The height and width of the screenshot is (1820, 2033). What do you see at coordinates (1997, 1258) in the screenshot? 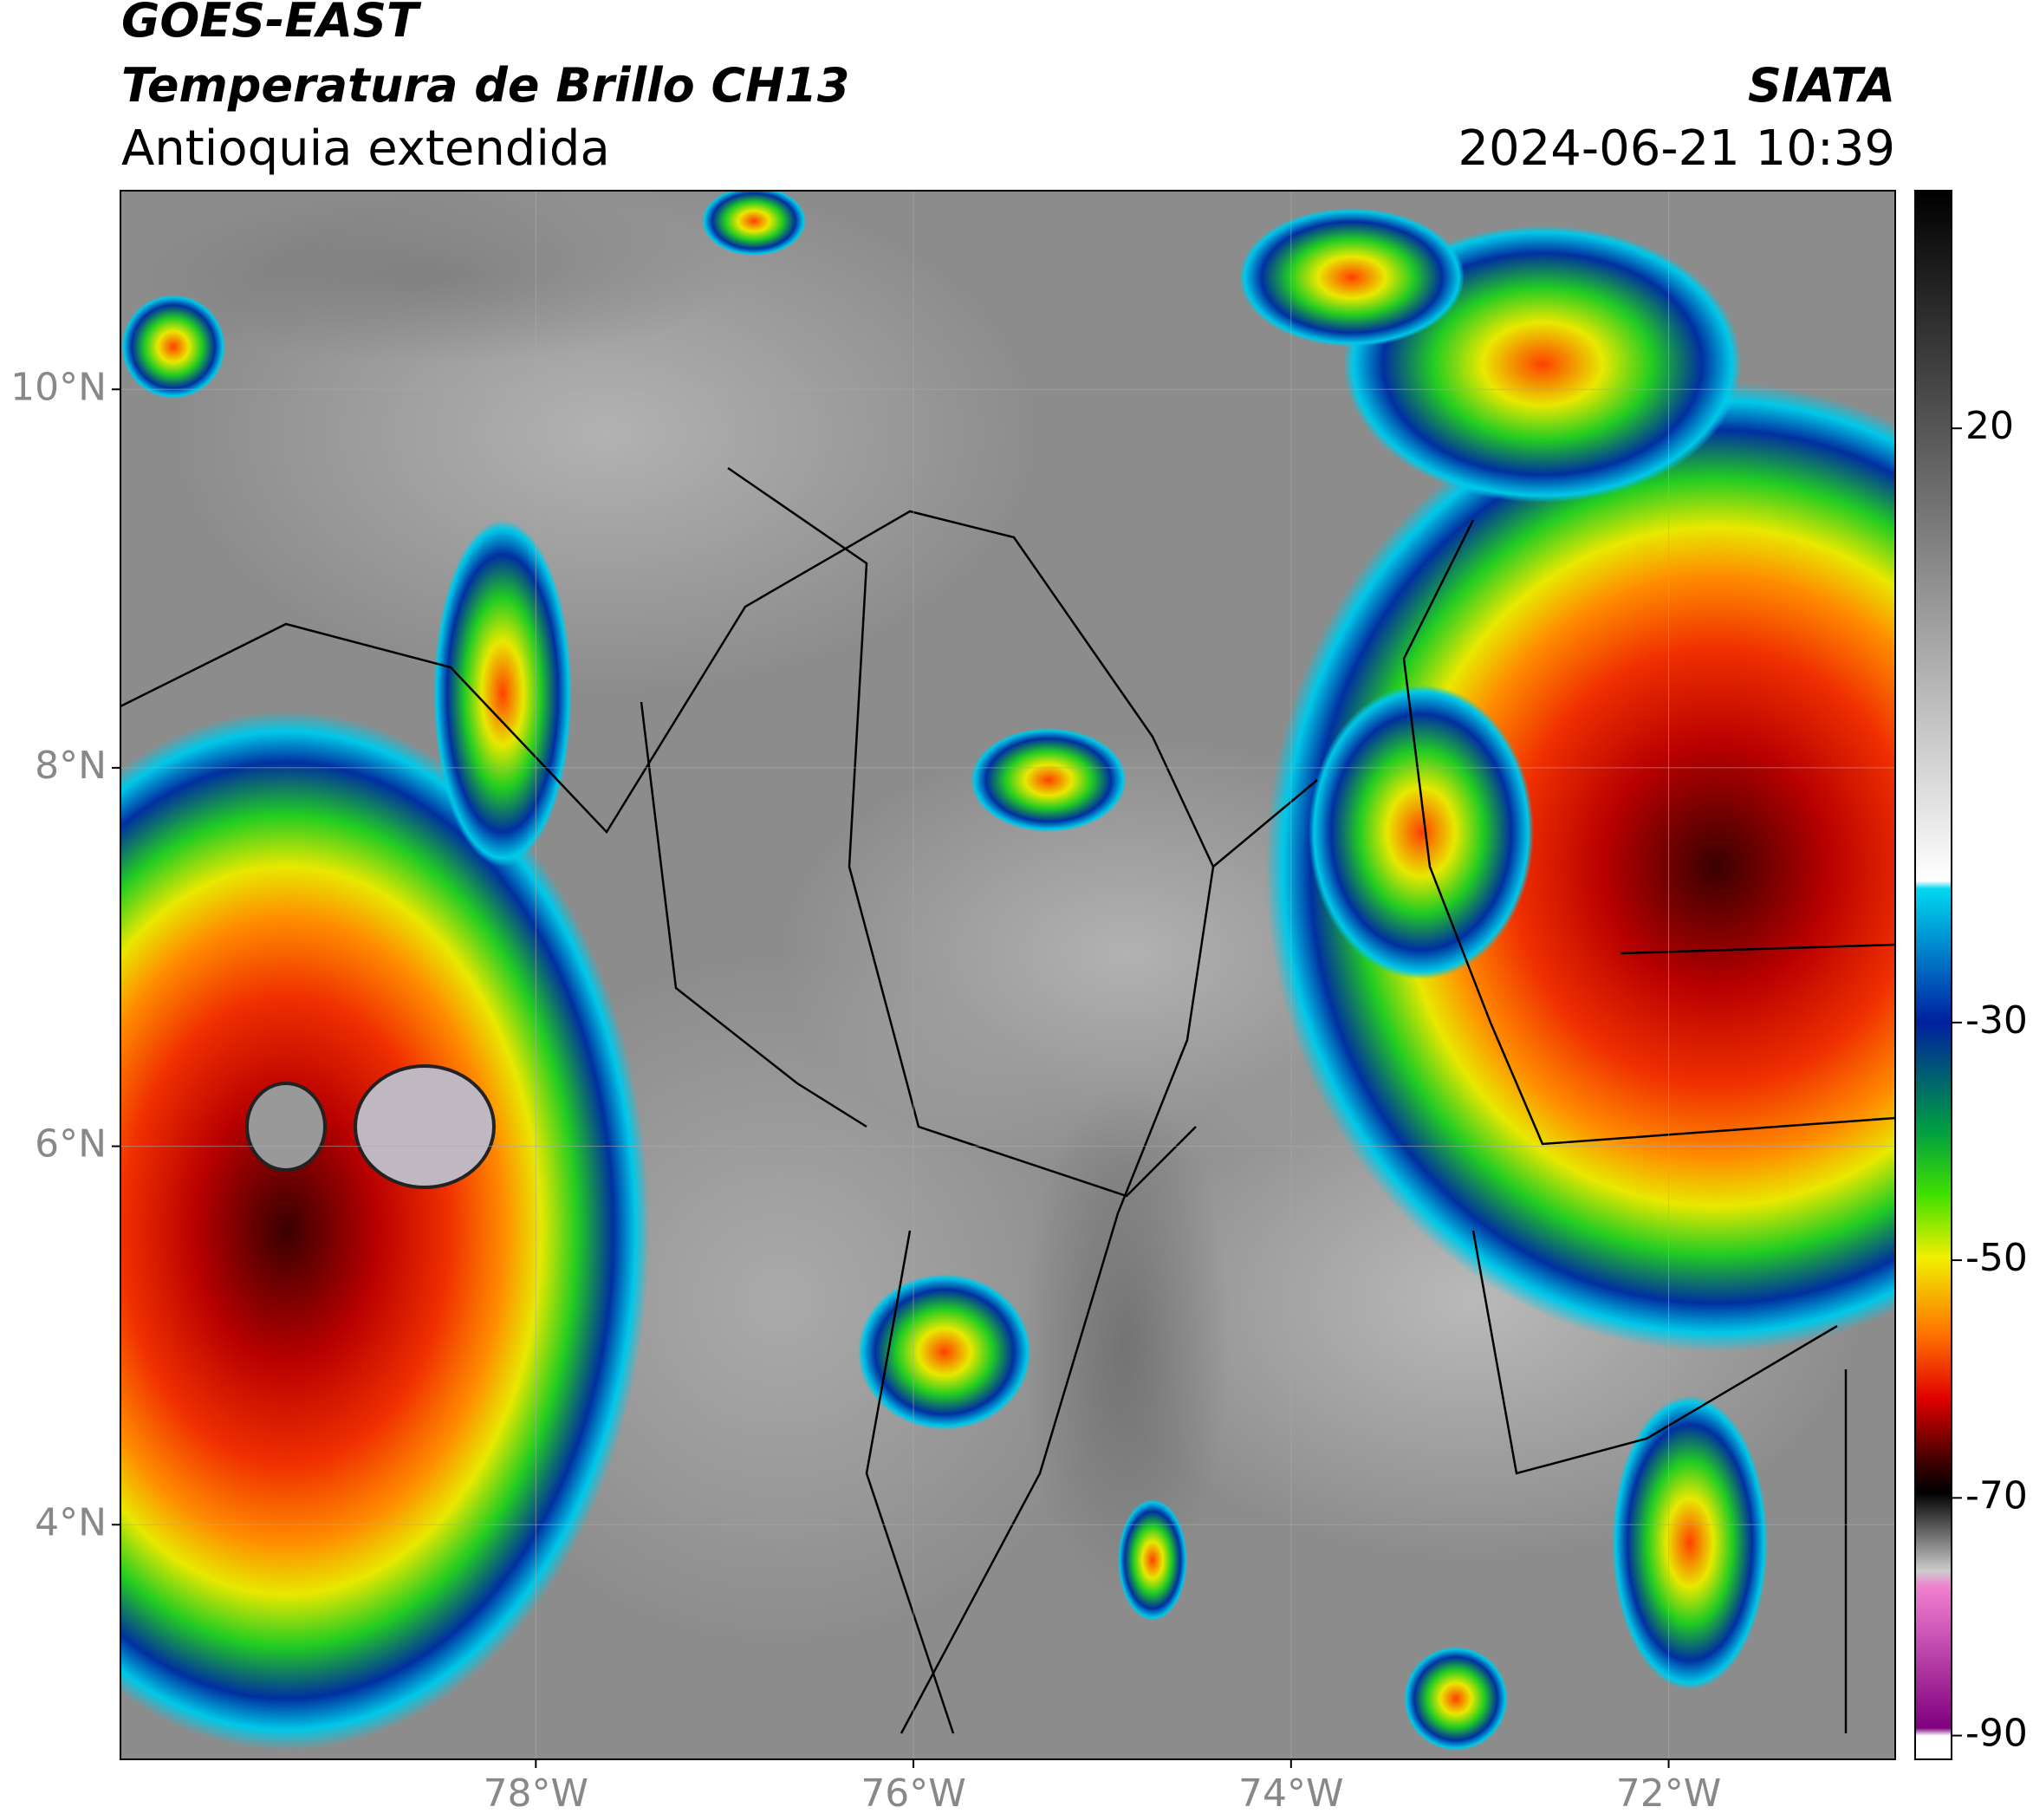
I see `colorbar-tick-label: -50` at bounding box center [1997, 1258].